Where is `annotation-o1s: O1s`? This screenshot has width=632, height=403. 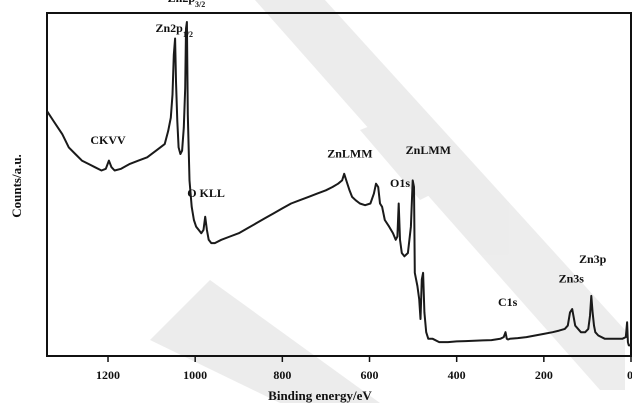
annotation-o1s: O1s is located at coordinates (400, 183).